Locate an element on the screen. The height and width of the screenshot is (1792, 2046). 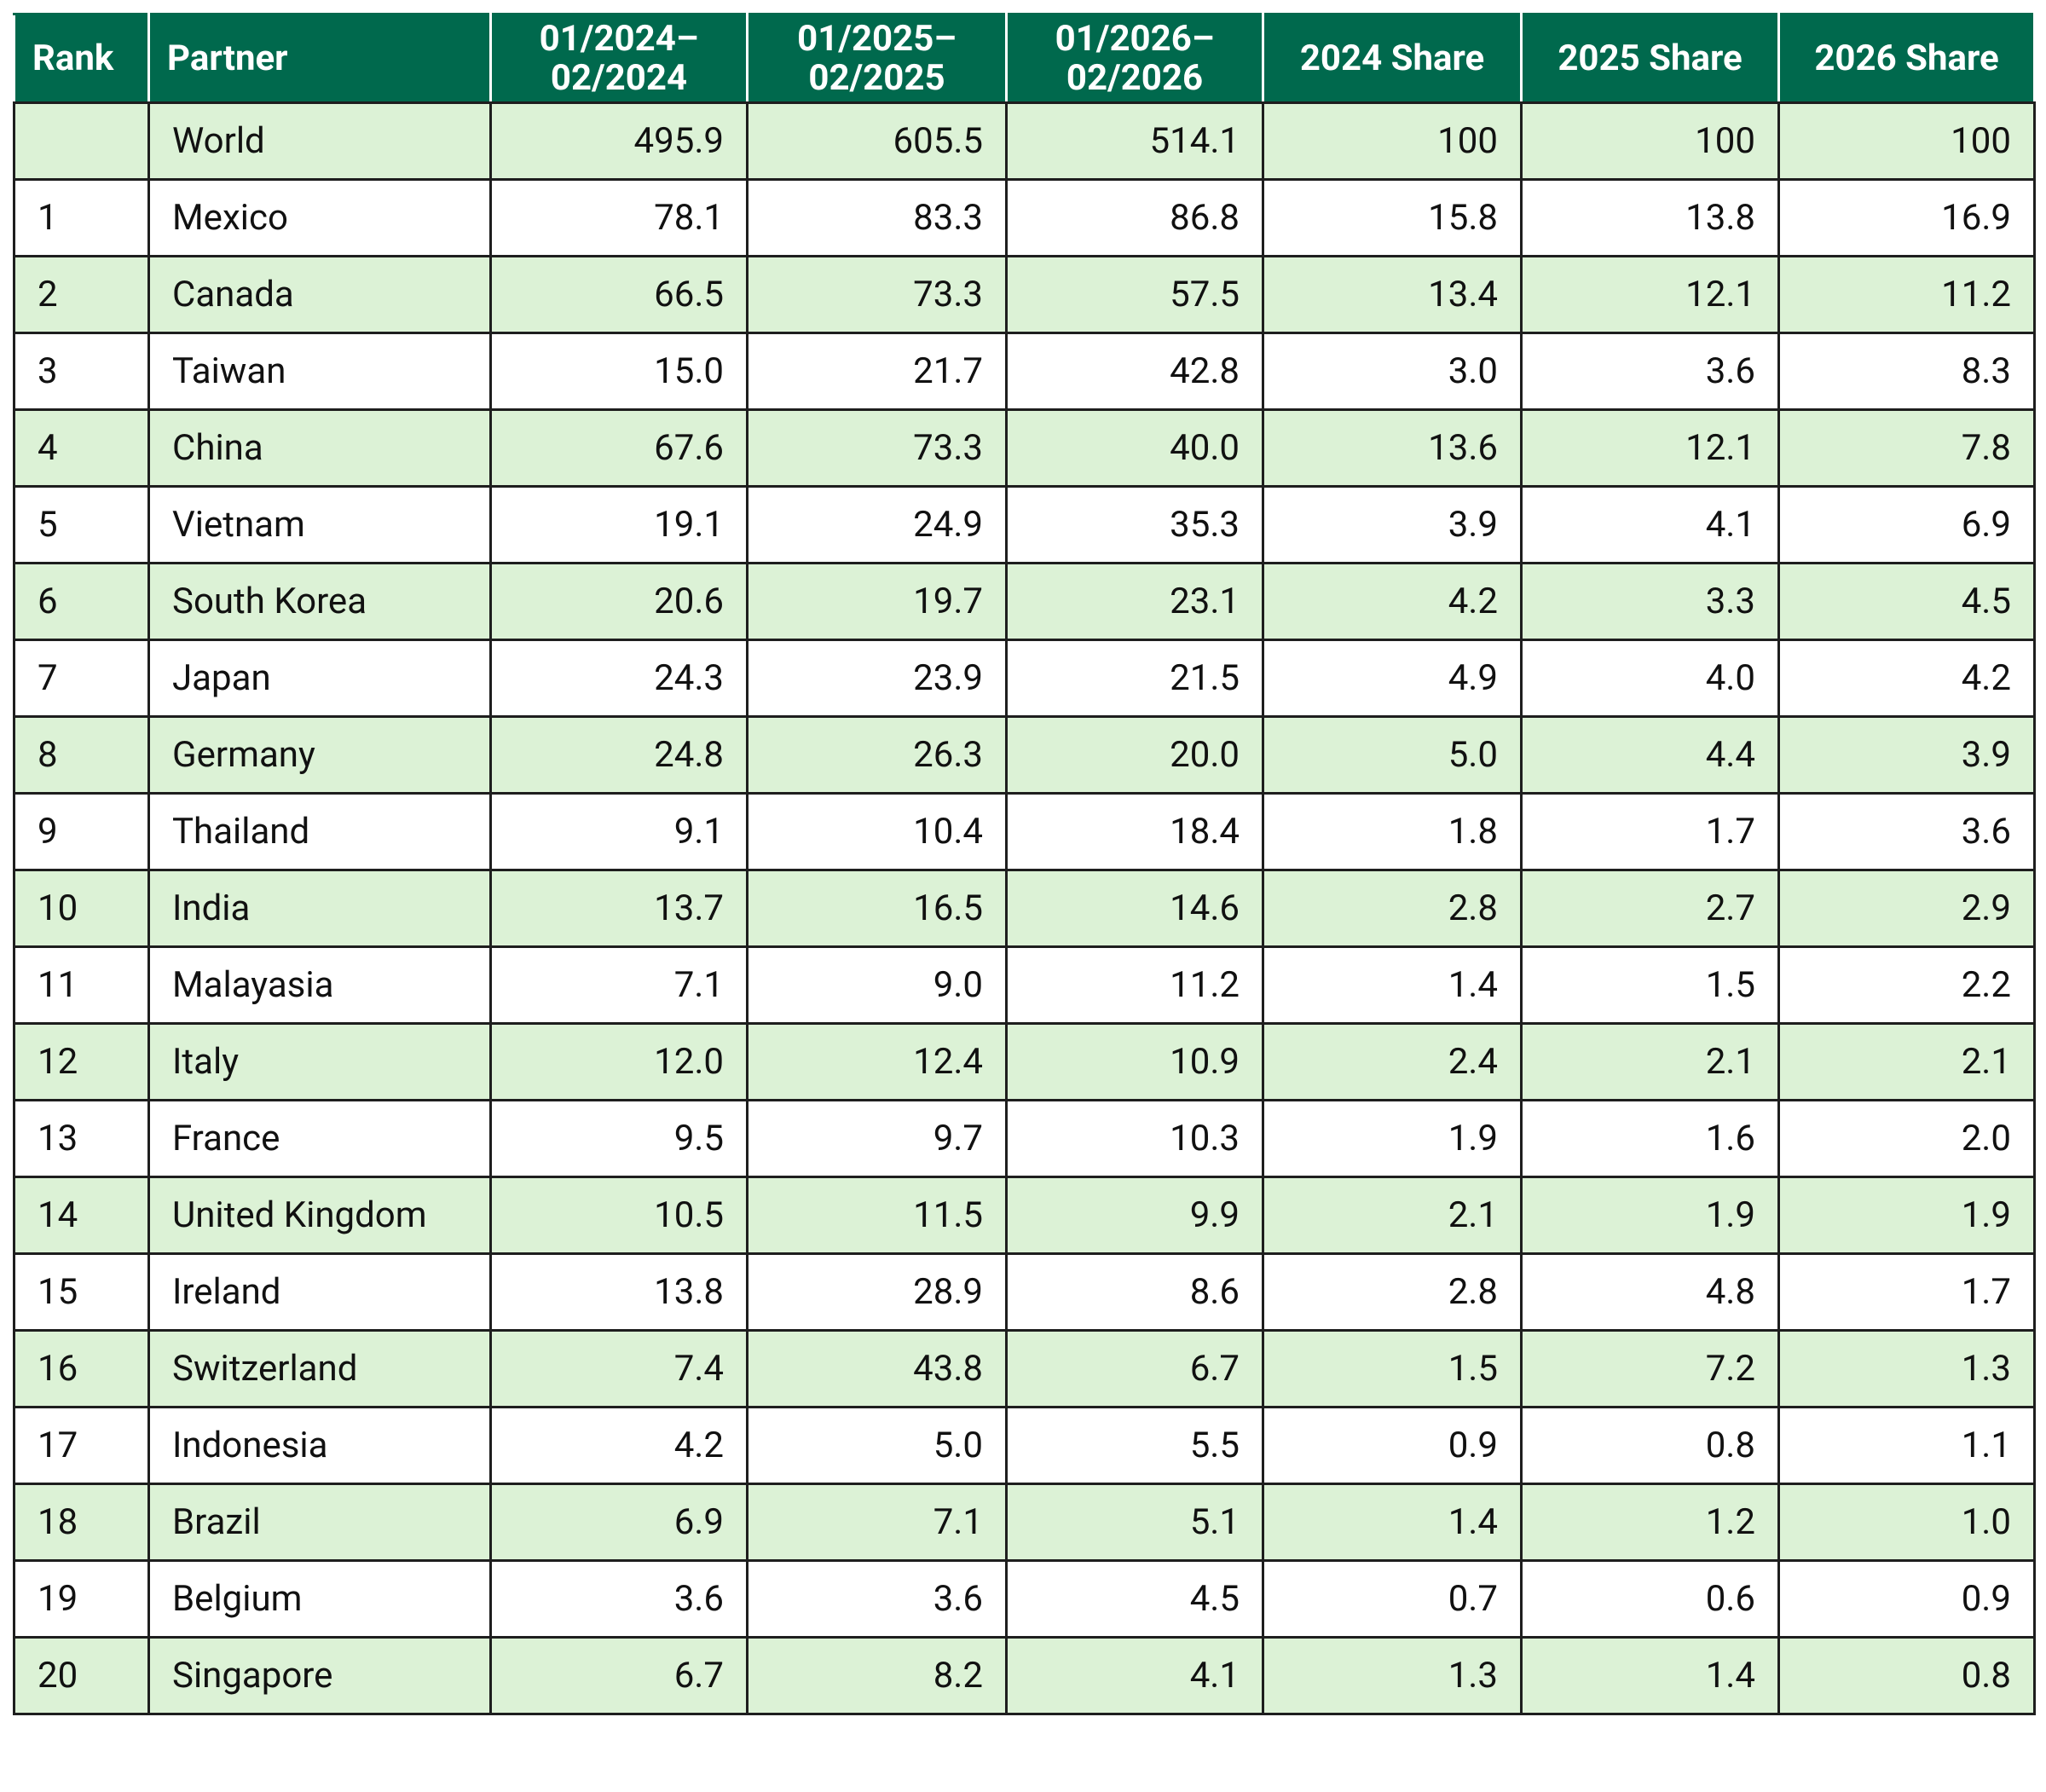
table-cell: 8.6 is located at coordinates (1135, 1292).